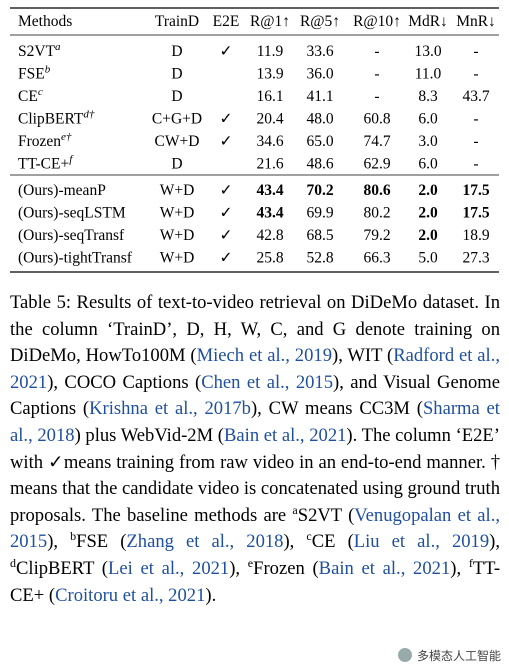 This screenshot has height=670, width=509. What do you see at coordinates (45, 21) in the screenshot?
I see `column-header: Methods` at bounding box center [45, 21].